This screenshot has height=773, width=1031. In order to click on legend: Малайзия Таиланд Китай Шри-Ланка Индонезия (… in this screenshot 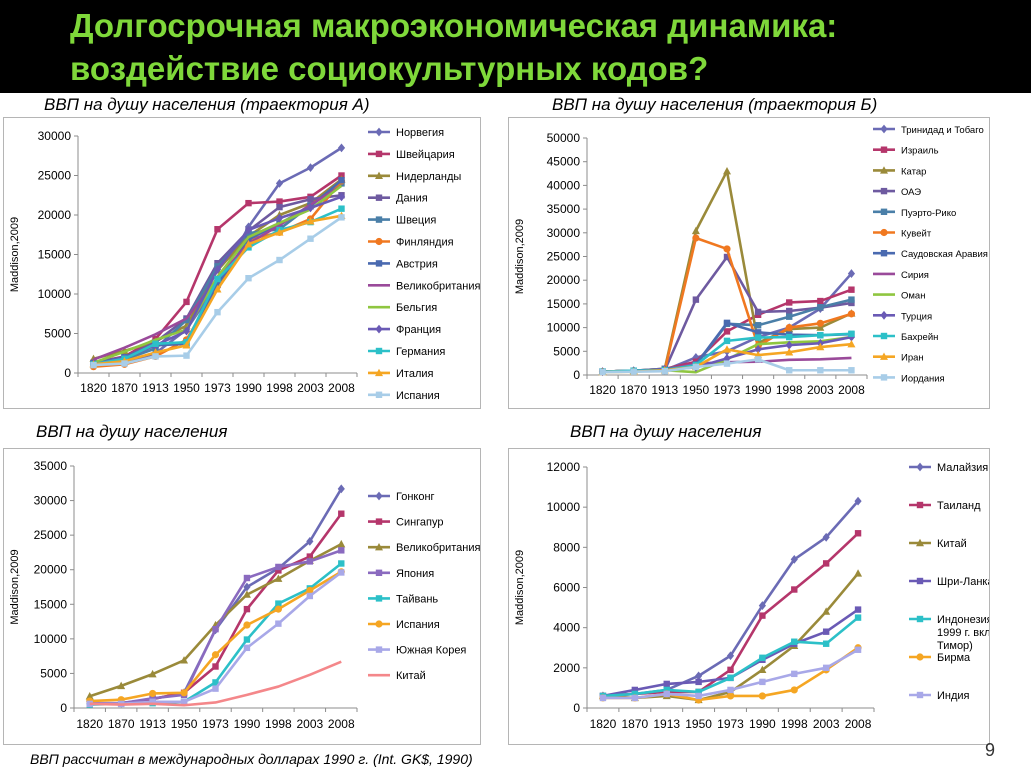, I will do `click(960, 582)`.